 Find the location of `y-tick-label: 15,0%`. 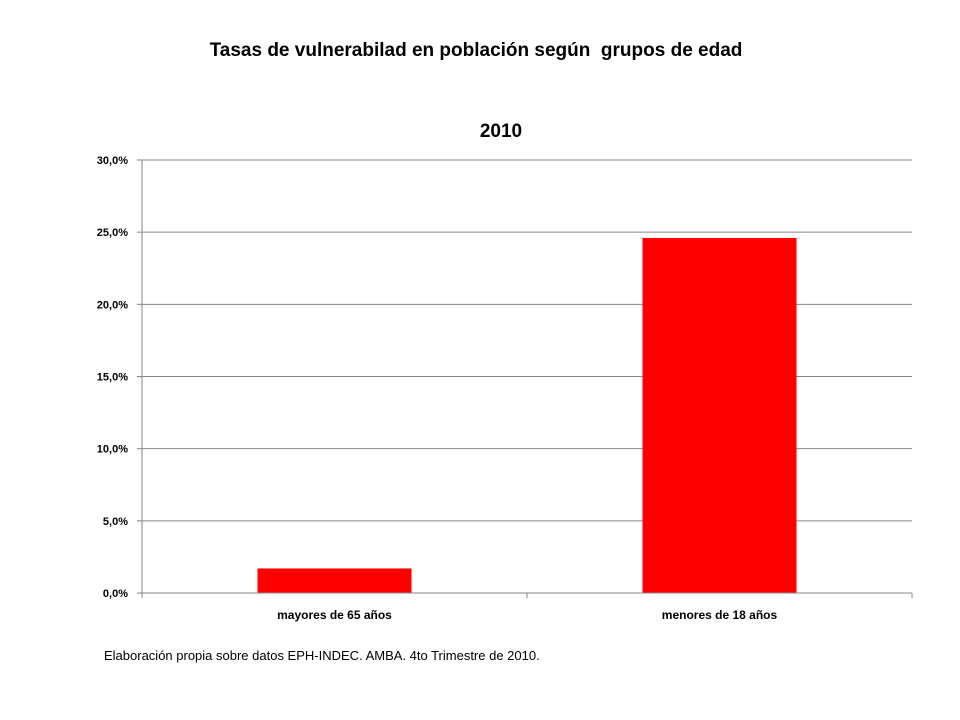

y-tick-label: 15,0% is located at coordinates (112, 378).